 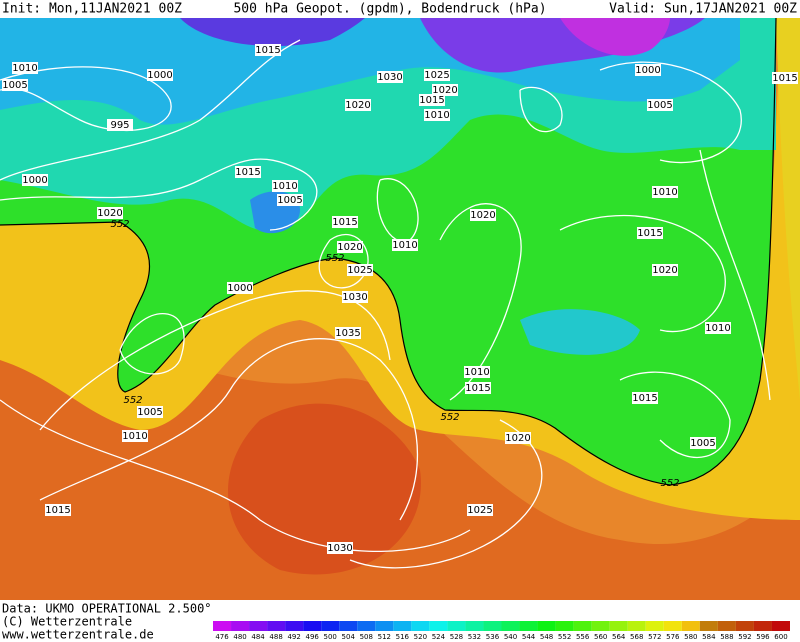 What do you see at coordinates (222, 637) in the screenshot?
I see `color-scale-label: 476` at bounding box center [222, 637].